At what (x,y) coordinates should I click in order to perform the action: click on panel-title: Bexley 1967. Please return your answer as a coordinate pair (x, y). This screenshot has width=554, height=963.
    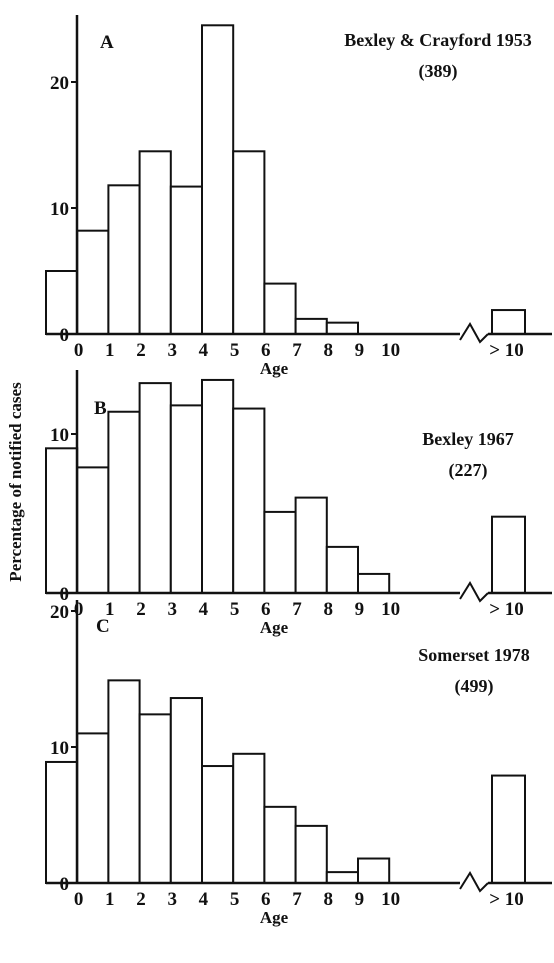
    Looking at the image, I should click on (468, 439).